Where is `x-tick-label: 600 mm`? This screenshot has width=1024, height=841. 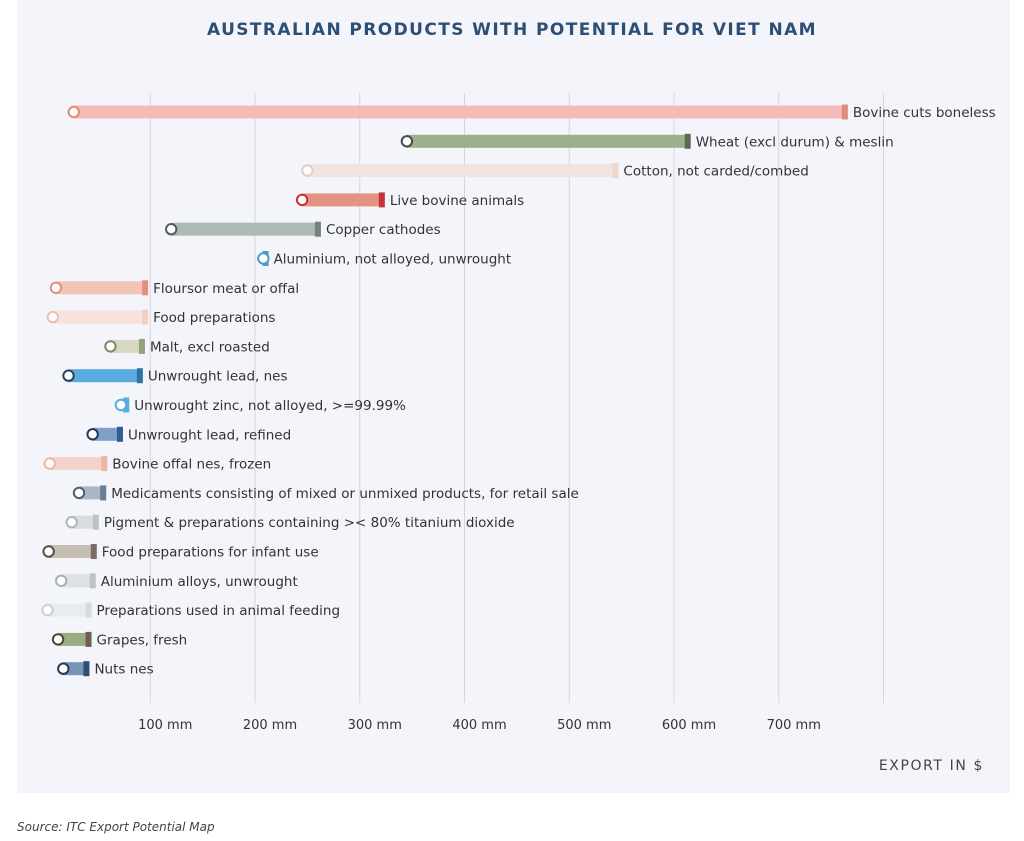 x-tick-label: 600 mm is located at coordinates (689, 725).